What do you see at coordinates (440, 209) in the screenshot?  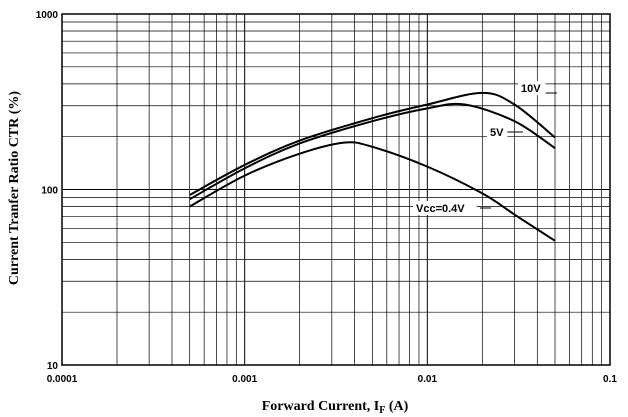 I see `series-label: Vcc=0.4V` at bounding box center [440, 209].